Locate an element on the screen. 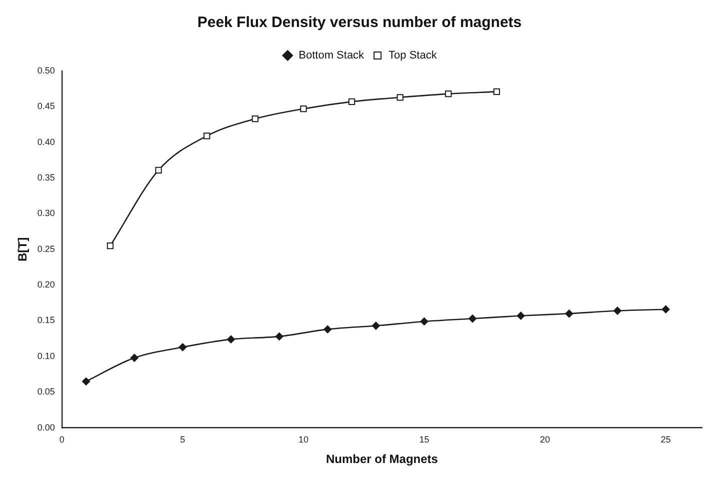  y-tick-label: 0.45 is located at coordinates (46, 106).